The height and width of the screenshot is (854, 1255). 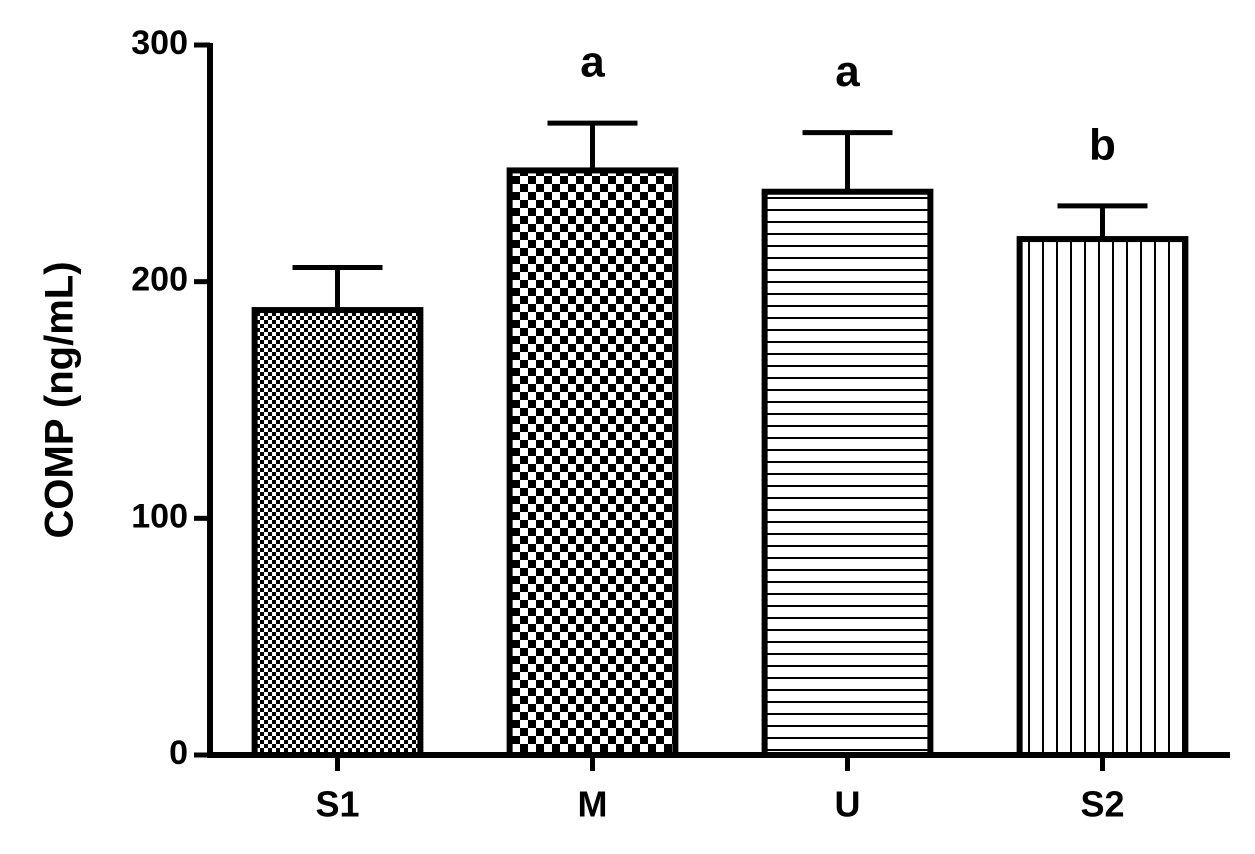 I want to click on y-tick-label: 300, so click(x=159, y=43).